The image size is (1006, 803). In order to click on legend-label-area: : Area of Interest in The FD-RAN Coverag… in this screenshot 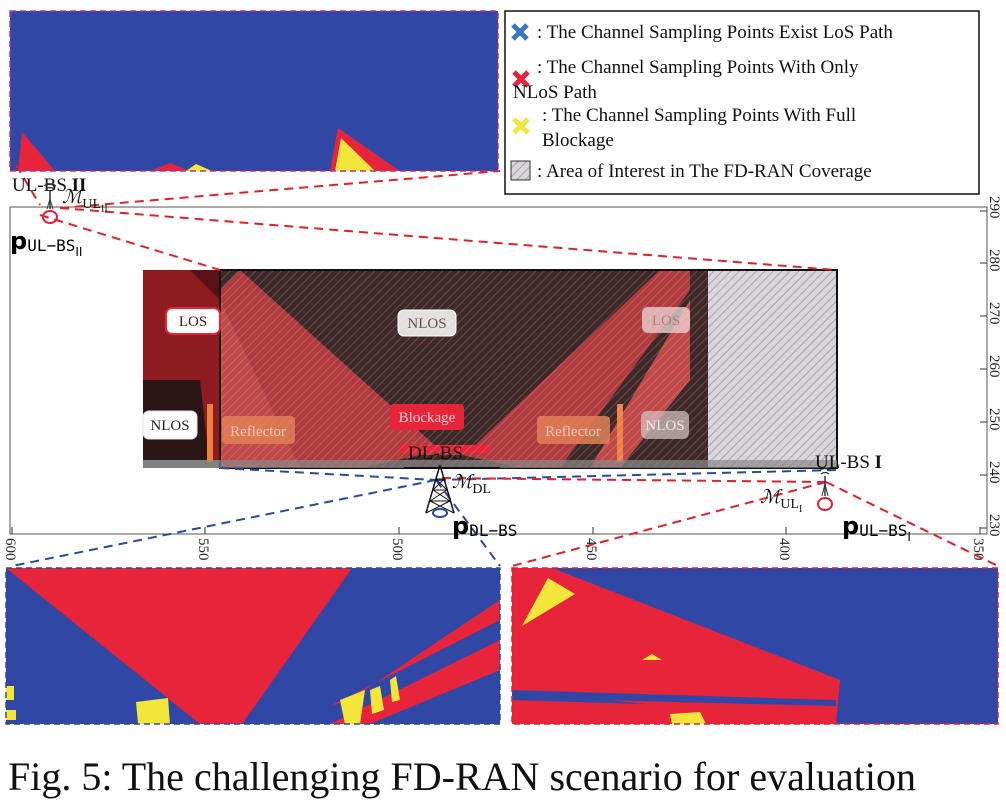, I will do `click(704, 171)`.